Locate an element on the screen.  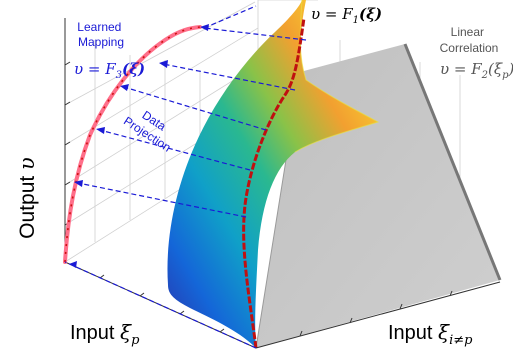
output-axis-label: Output υ is located at coordinates (27, 198).